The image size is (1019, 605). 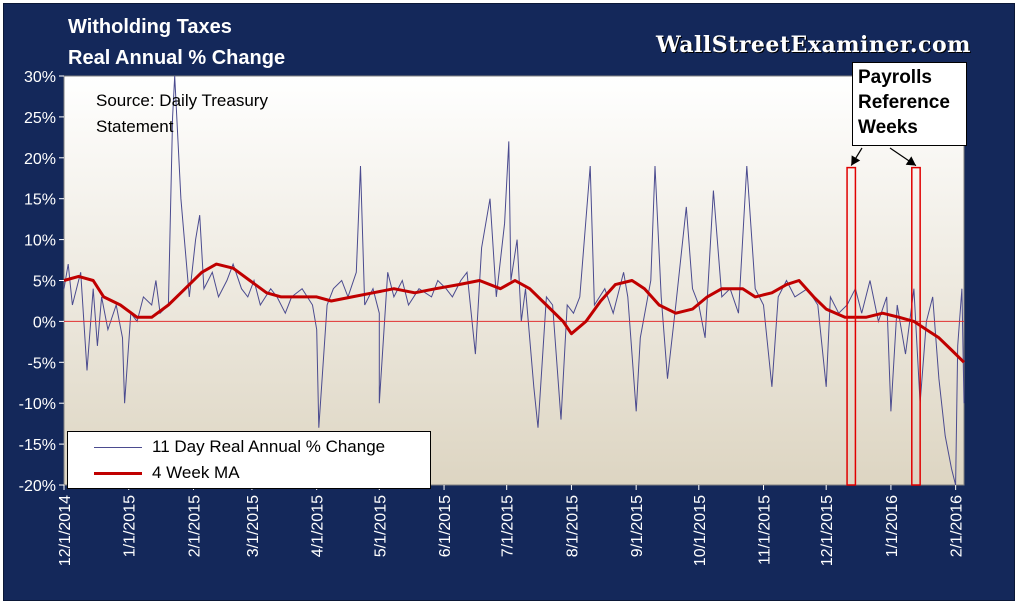 I want to click on y-tick-label: 15%, so click(x=40, y=200).